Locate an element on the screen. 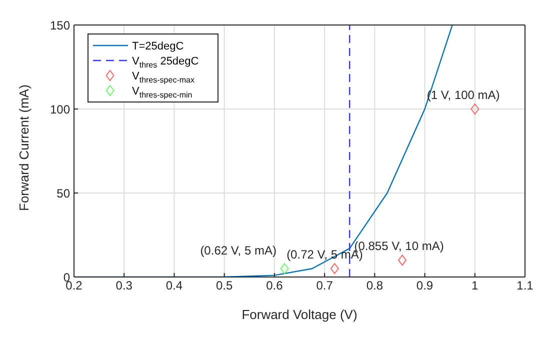 Image resolution: width=560 pixels, height=337 pixels. annotation: (0.62 V, 5 mA) is located at coordinates (238, 251).